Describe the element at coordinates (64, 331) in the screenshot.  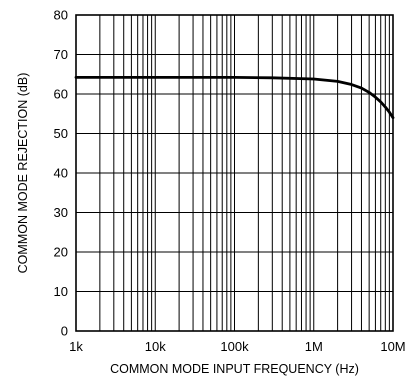
I see `y-tick-label: 0` at that location.